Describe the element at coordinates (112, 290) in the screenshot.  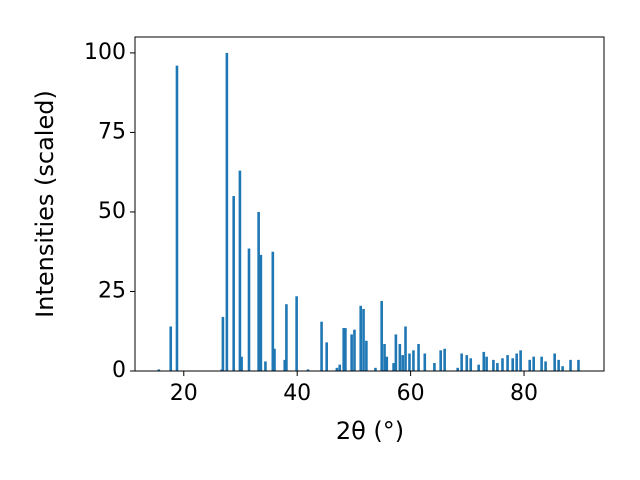
I see `y-tick-label: 25` at that location.